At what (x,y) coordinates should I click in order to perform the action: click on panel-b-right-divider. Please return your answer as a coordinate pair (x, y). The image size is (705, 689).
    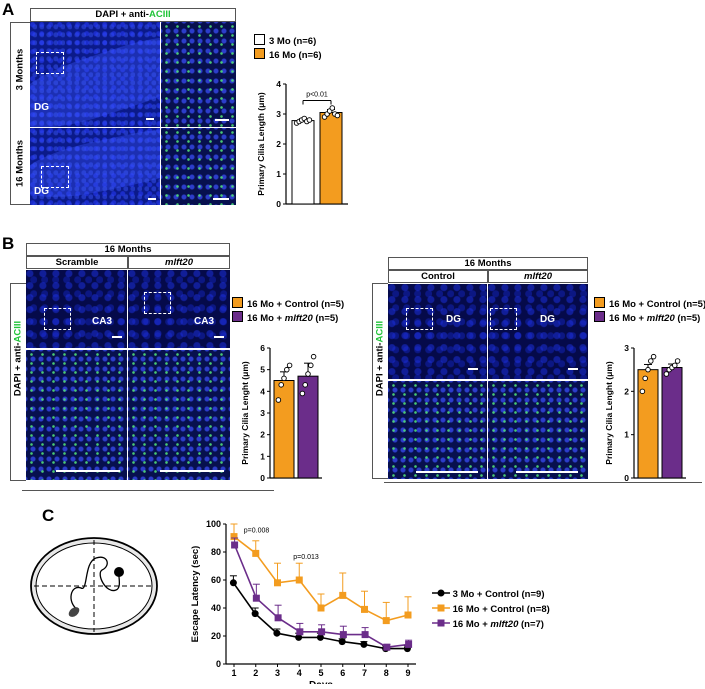
    Looking at the image, I should click on (543, 482).